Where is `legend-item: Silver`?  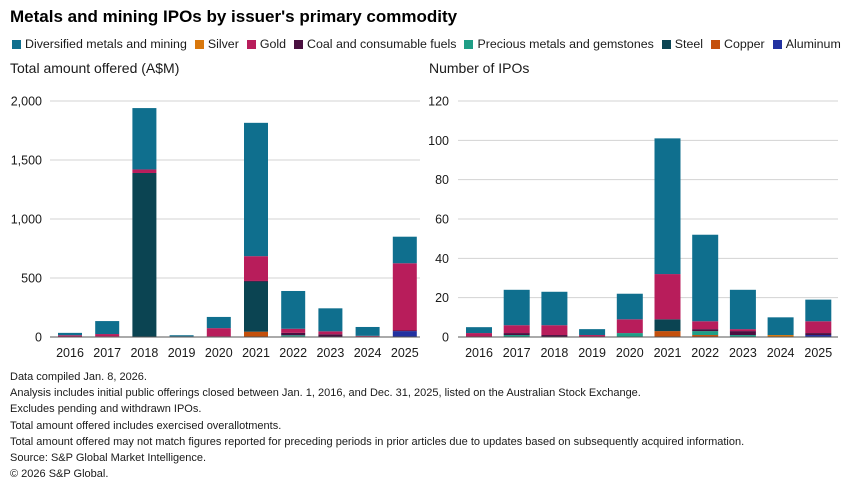 legend-item: Silver is located at coordinates (216, 44).